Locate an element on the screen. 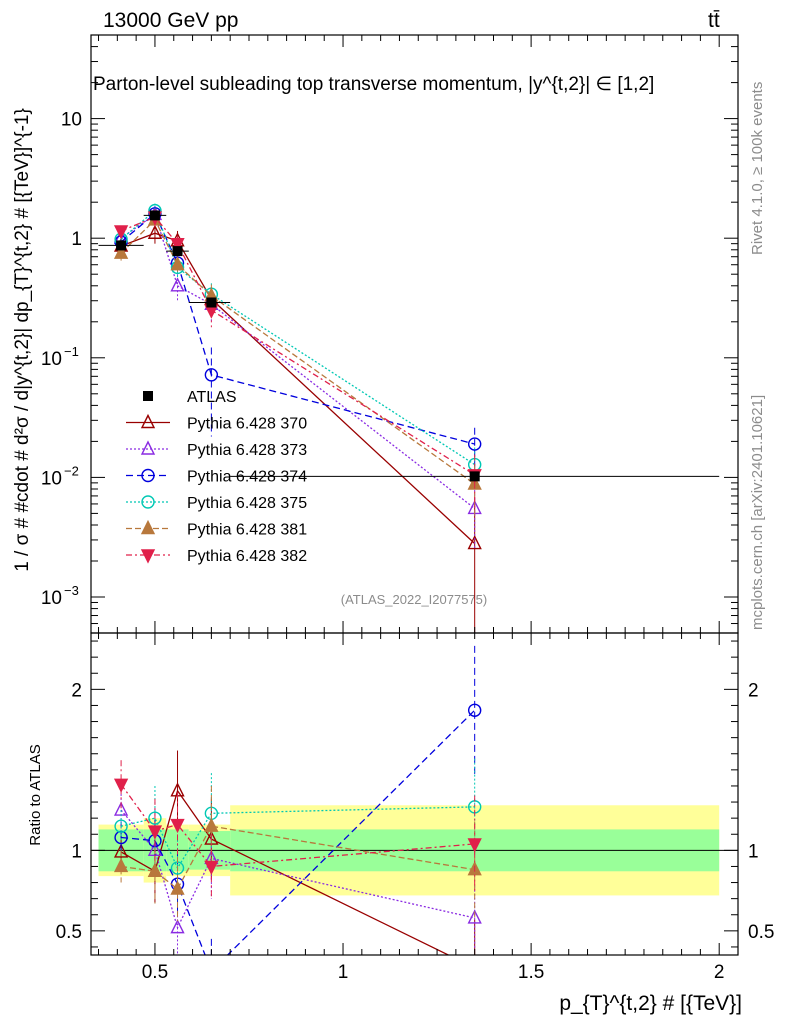 The width and height of the screenshot is (786, 1024). legend-label-1: Pythia 6.428 370 is located at coordinates (247, 424).